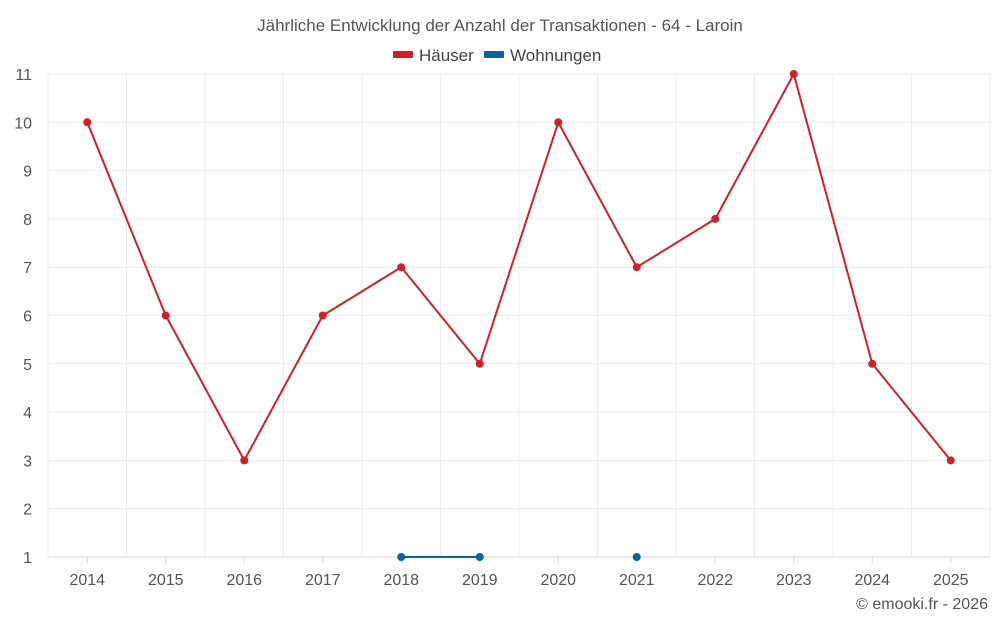 The height and width of the screenshot is (625, 1000). Describe the element at coordinates (558, 580) in the screenshot. I see `x-tick-label: 2020` at that location.